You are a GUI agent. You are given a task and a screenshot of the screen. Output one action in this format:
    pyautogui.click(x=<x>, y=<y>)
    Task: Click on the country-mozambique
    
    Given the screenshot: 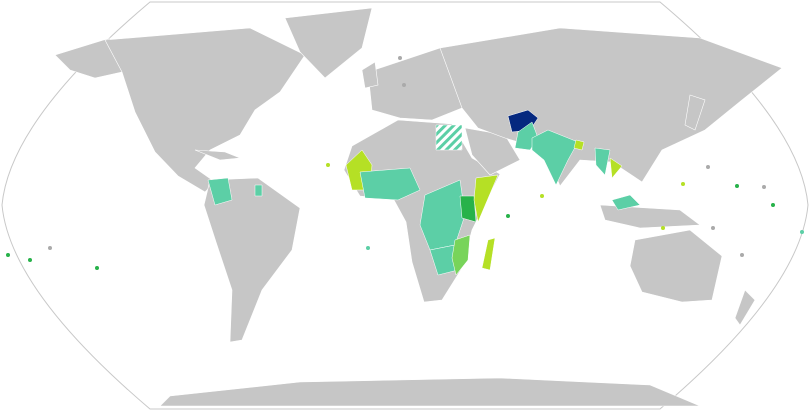 What is the action you would take?
    pyautogui.click(x=461, y=255)
    